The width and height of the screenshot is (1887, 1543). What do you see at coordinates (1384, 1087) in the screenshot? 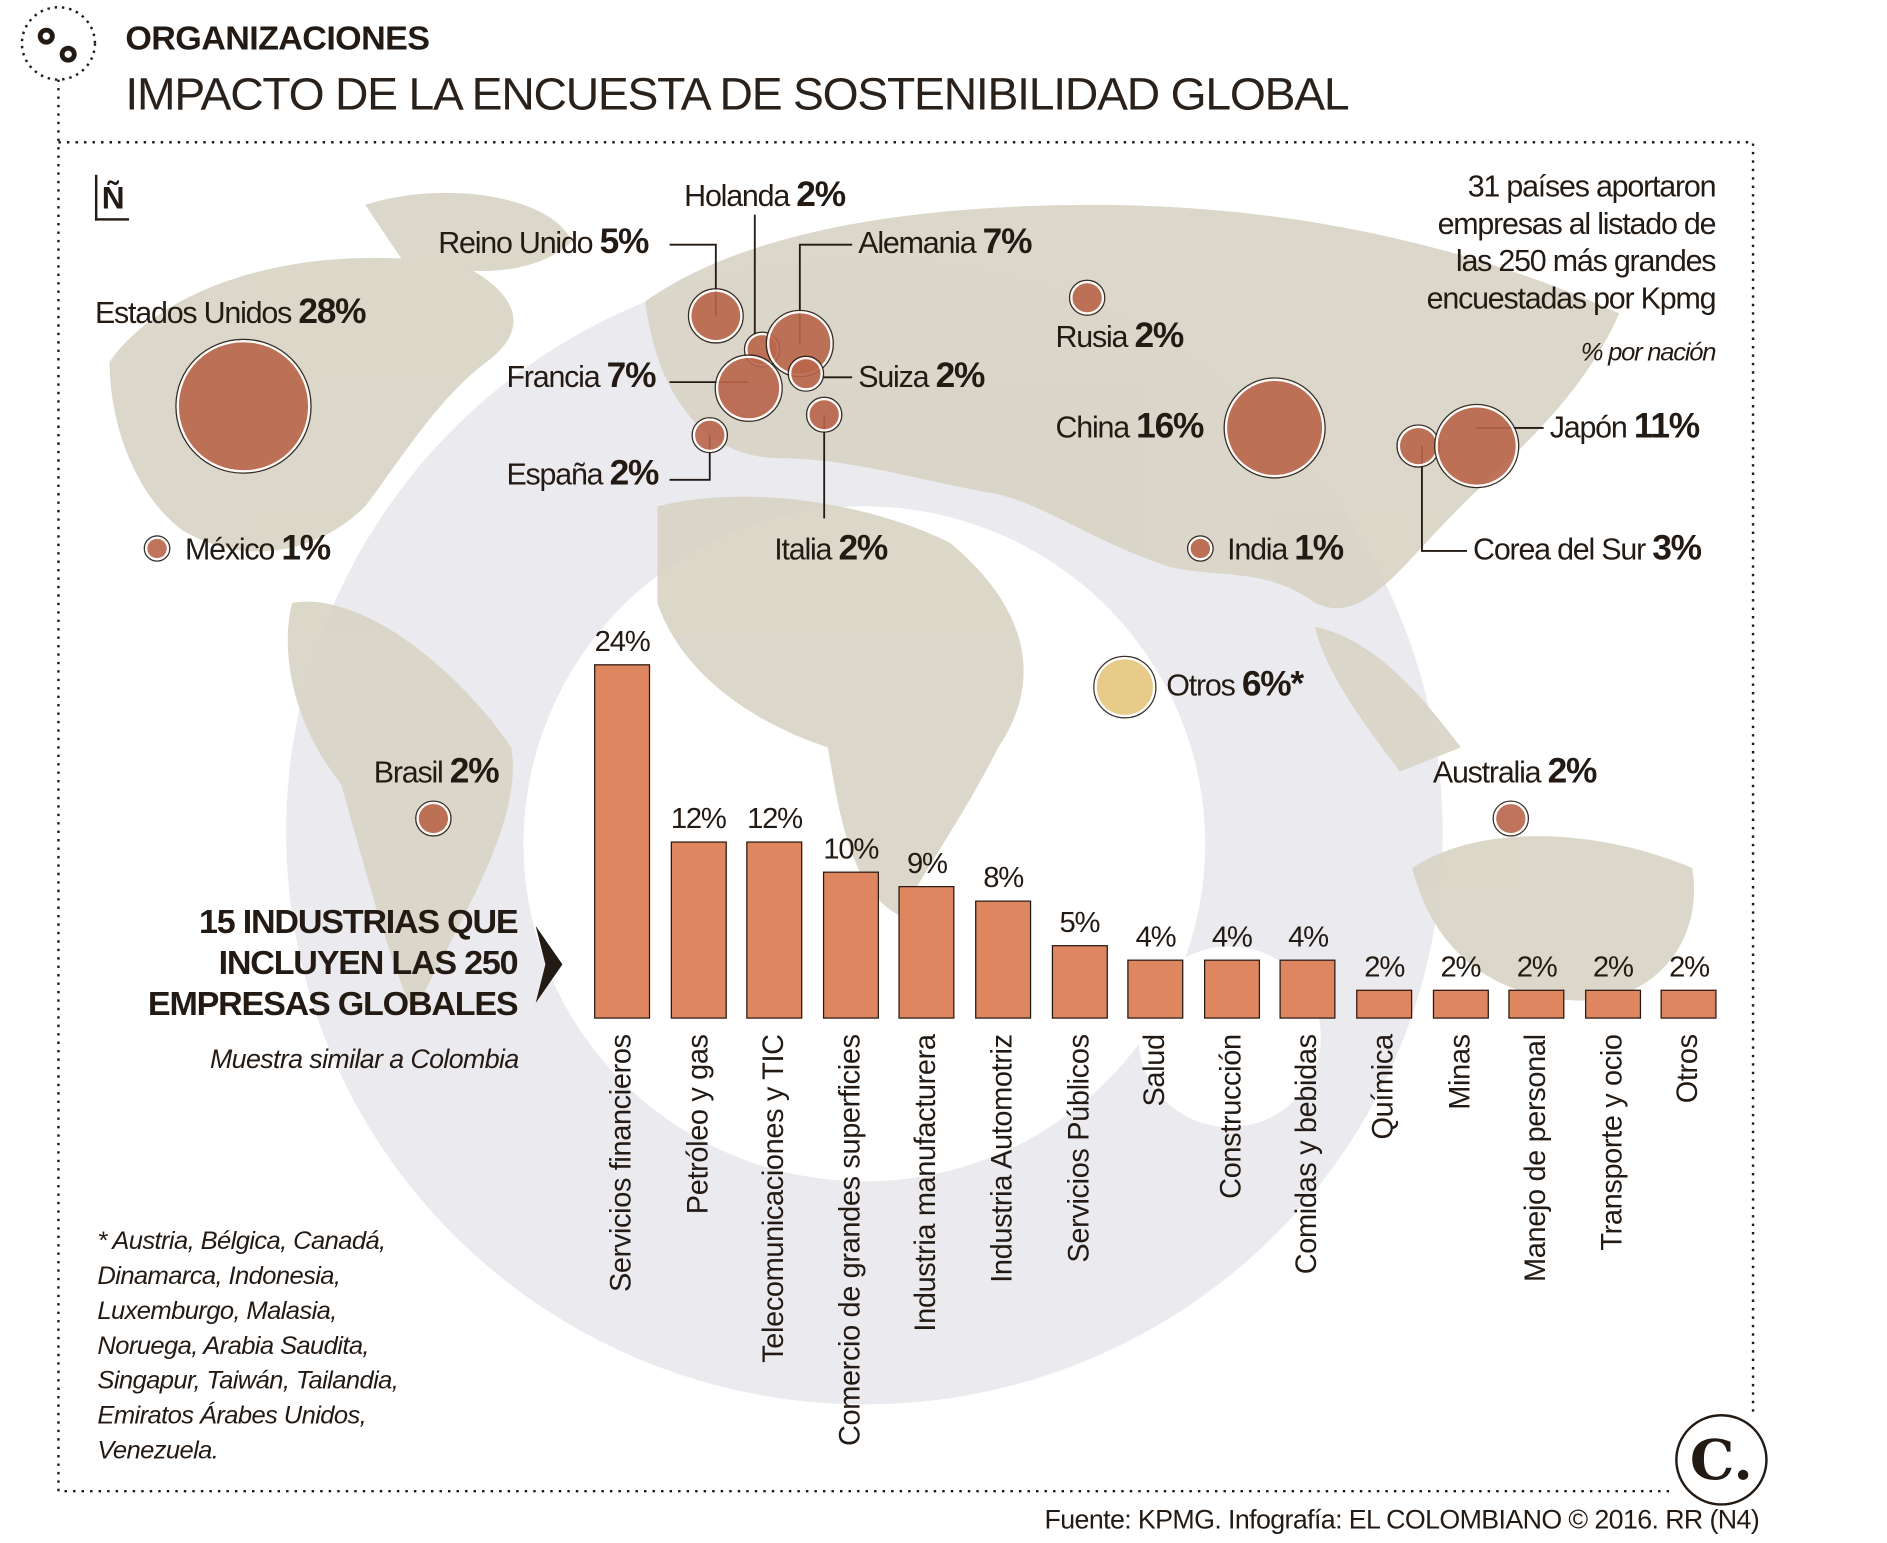
I see `category-label: Química` at bounding box center [1384, 1087].